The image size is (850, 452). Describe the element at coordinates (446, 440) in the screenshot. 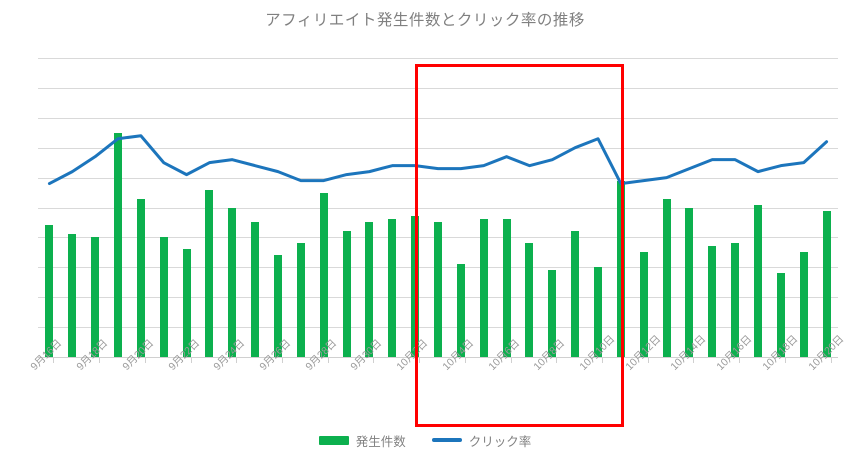

I see `line-swatch-icon` at that location.